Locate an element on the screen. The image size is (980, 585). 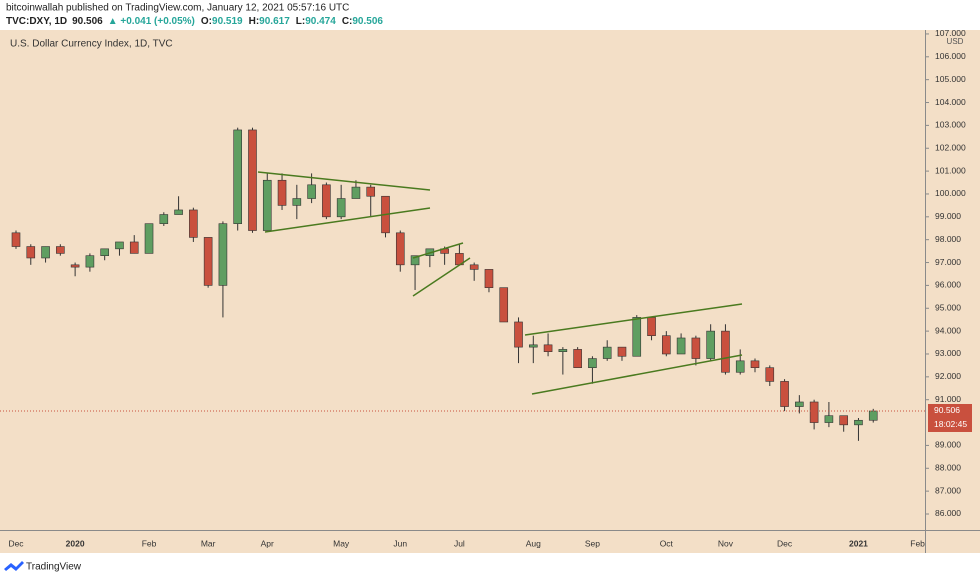
ohlc-label: L: is located at coordinates (300, 21).